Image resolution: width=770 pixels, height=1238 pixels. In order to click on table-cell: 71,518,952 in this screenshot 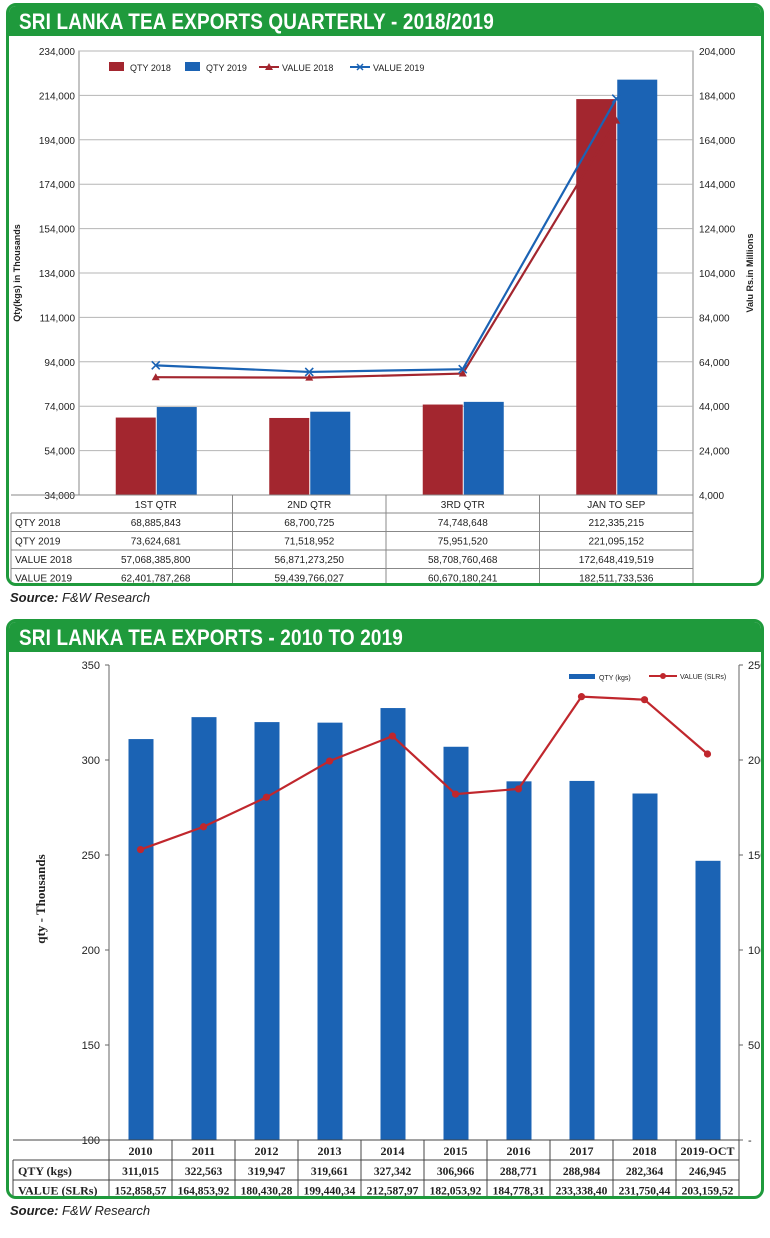, I will do `click(309, 542)`.